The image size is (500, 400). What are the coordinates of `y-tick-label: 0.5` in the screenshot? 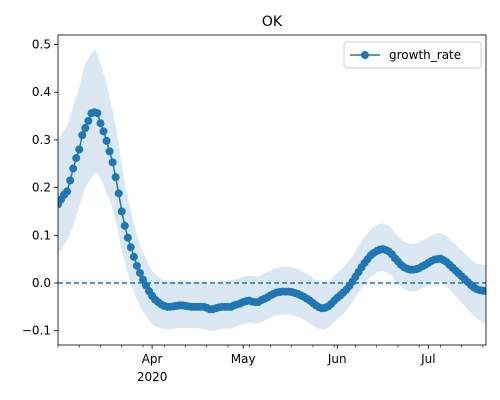 It's located at (41, 45).